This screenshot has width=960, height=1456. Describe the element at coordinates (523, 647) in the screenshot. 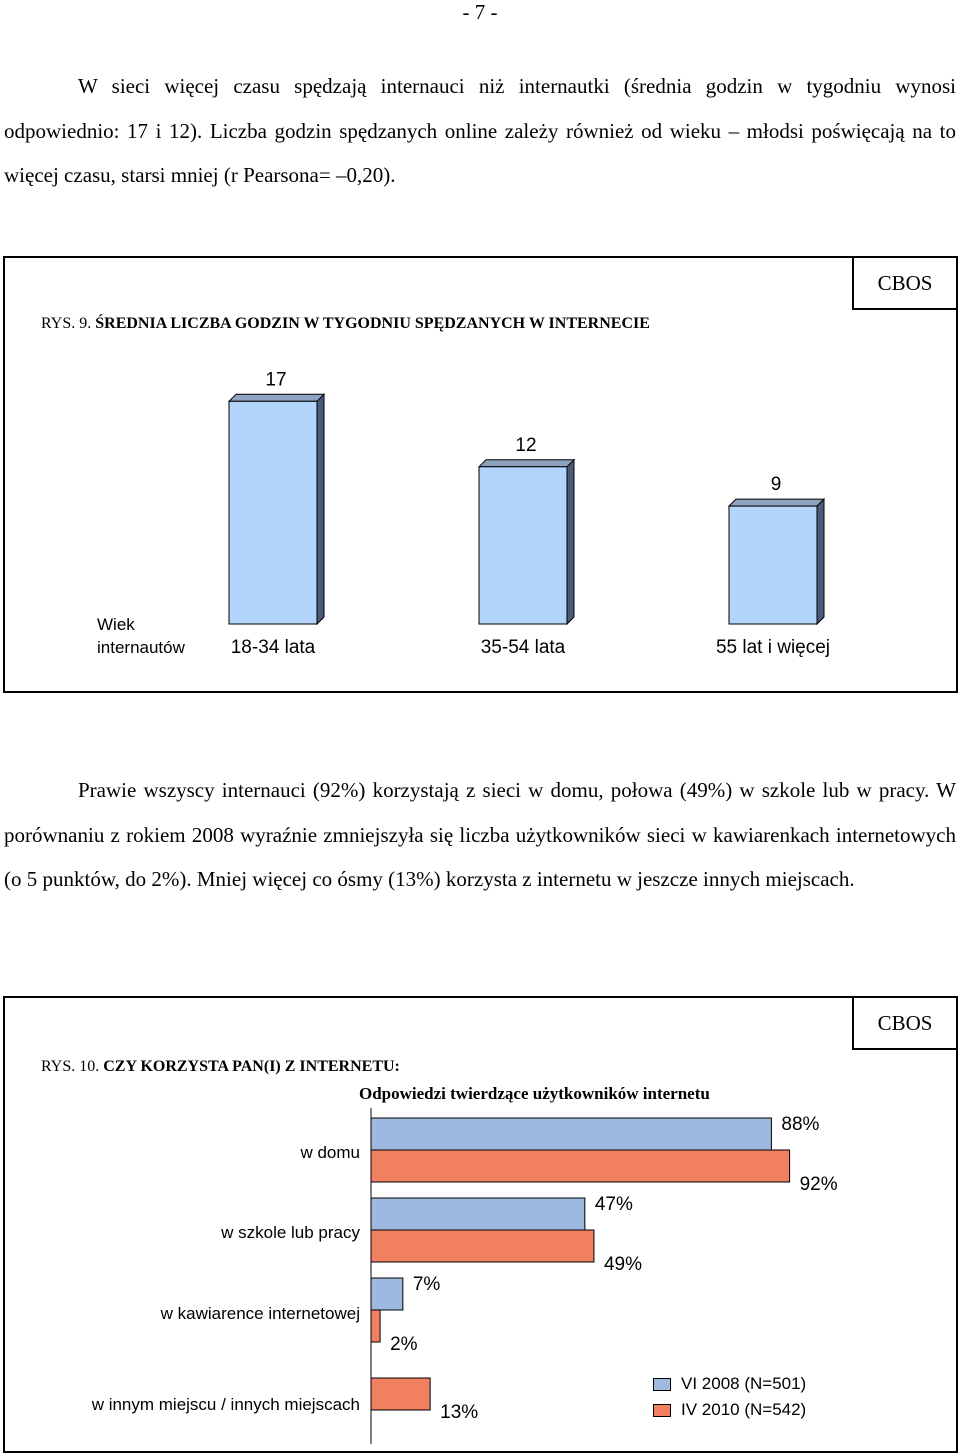

I see `category-label-1: 35-54 lata` at that location.